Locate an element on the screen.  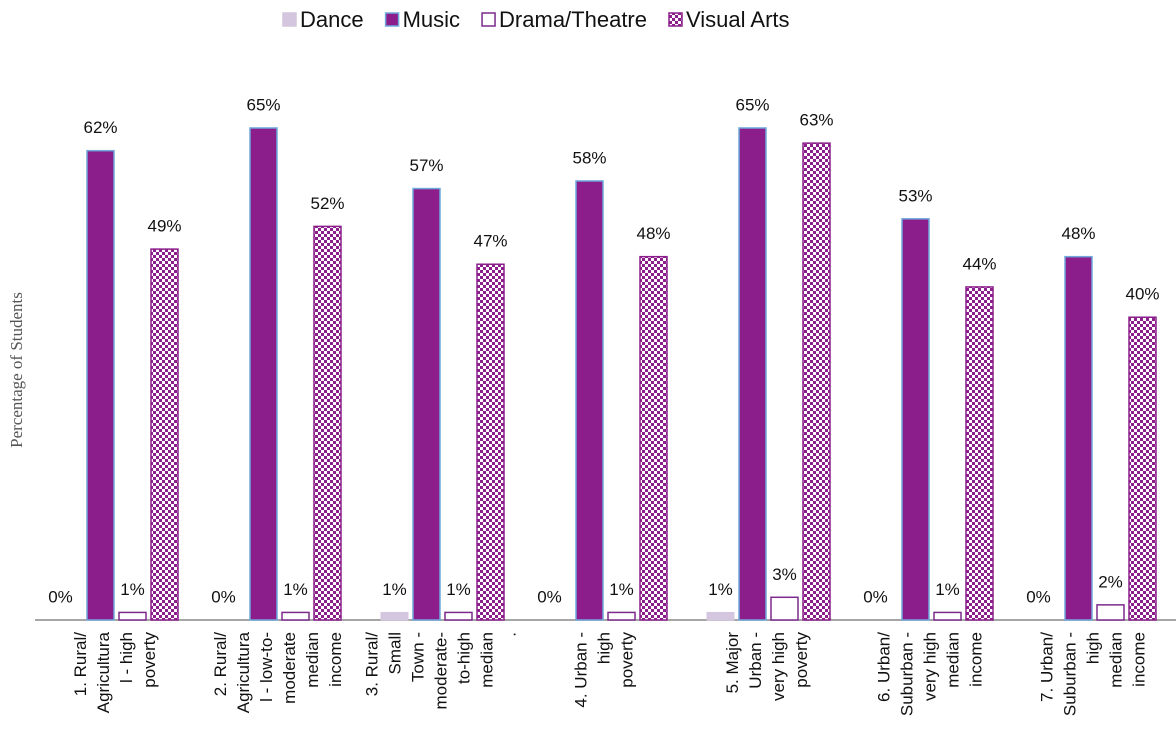
legend-label: Music is located at coordinates (431, 19).